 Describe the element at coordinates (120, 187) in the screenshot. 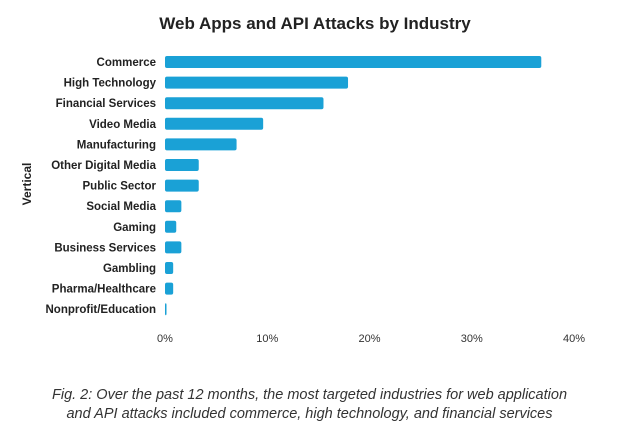

I see `category-label: Public Sector` at that location.